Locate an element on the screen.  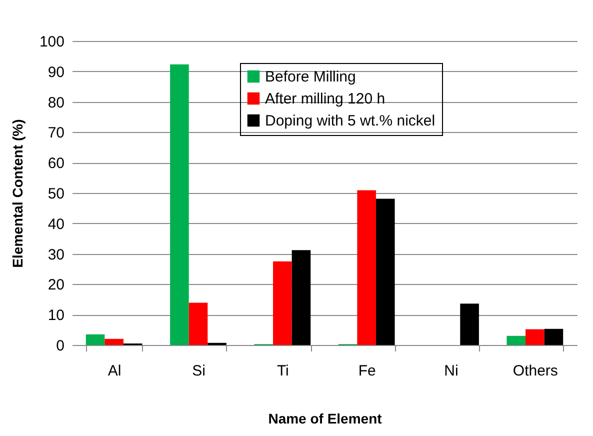
y-tick-label: 10 is located at coordinates (56, 315).